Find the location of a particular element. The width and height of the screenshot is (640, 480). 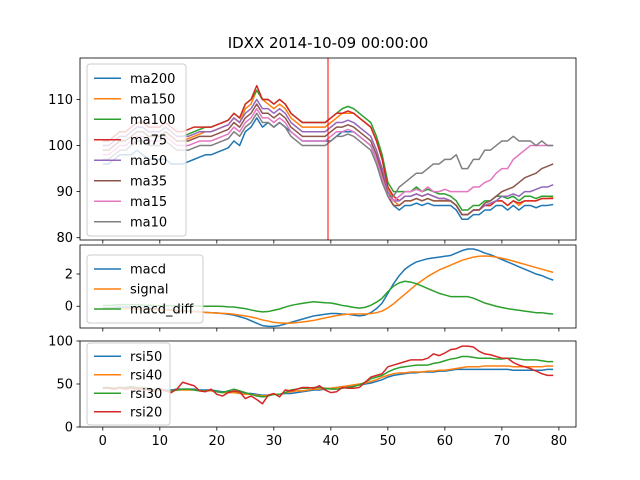

panel-macd: 0 2 macd signal macd_diff is located at coordinates (321, 288).